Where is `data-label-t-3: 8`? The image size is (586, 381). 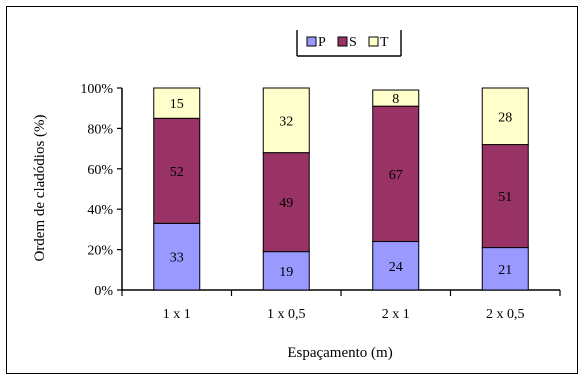 data-label-t-3: 8 is located at coordinates (395, 99).